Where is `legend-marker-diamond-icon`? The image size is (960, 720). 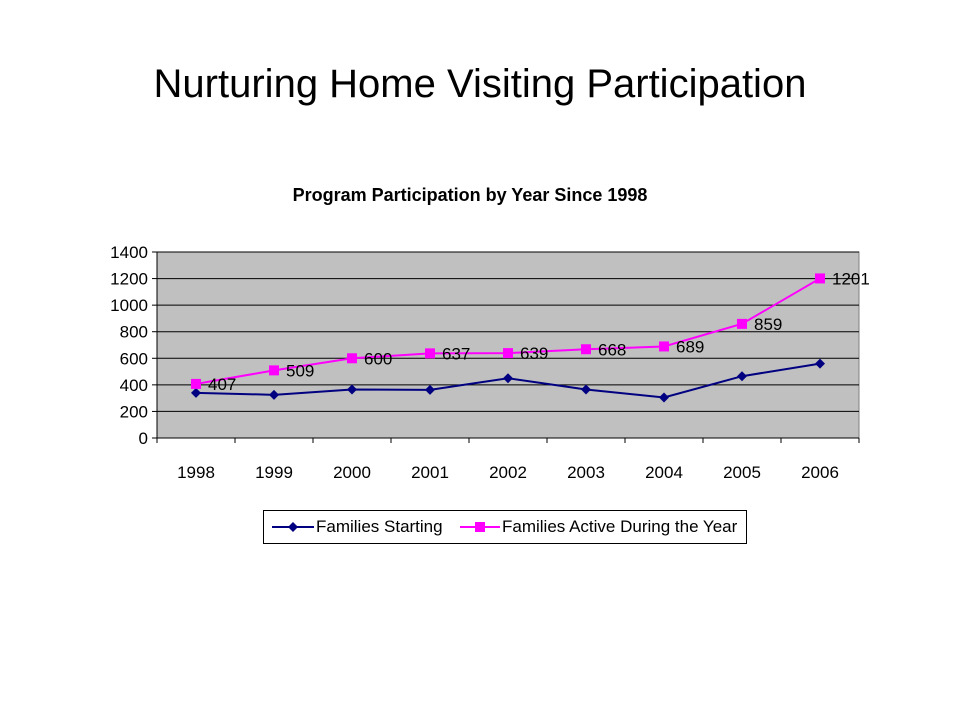 legend-marker-diamond-icon is located at coordinates (293, 527).